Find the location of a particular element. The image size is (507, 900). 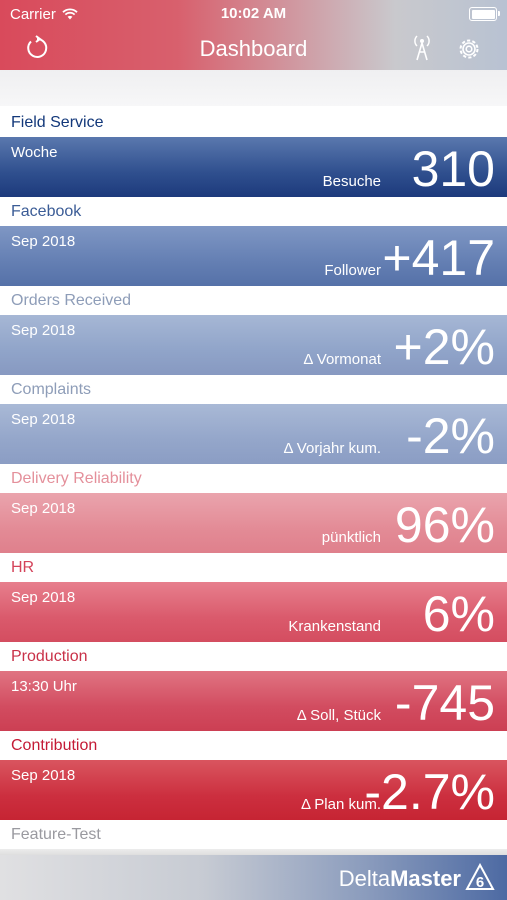

kpi-caption: pünktlich is located at coordinates (351, 537).